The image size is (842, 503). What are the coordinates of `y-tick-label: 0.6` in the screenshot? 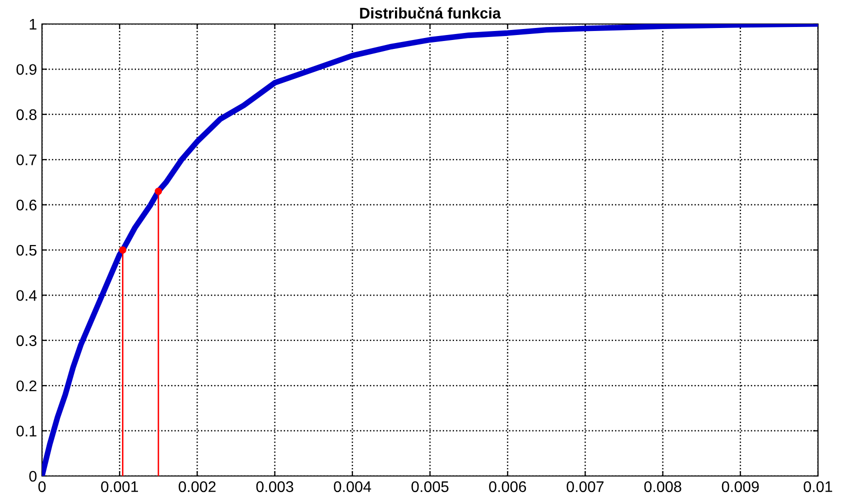 It's located at (26, 205).